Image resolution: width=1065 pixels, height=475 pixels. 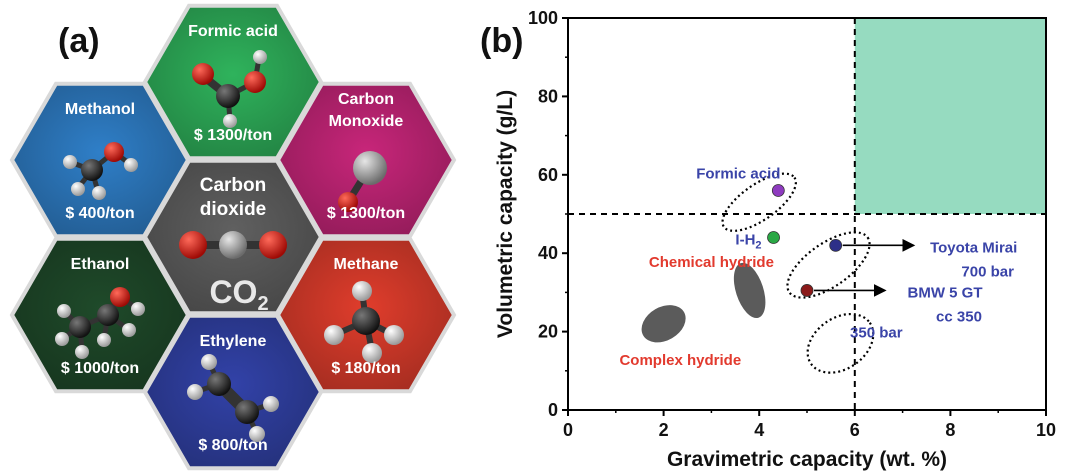 I want to click on x-tick-label: 4, so click(x=759, y=430).